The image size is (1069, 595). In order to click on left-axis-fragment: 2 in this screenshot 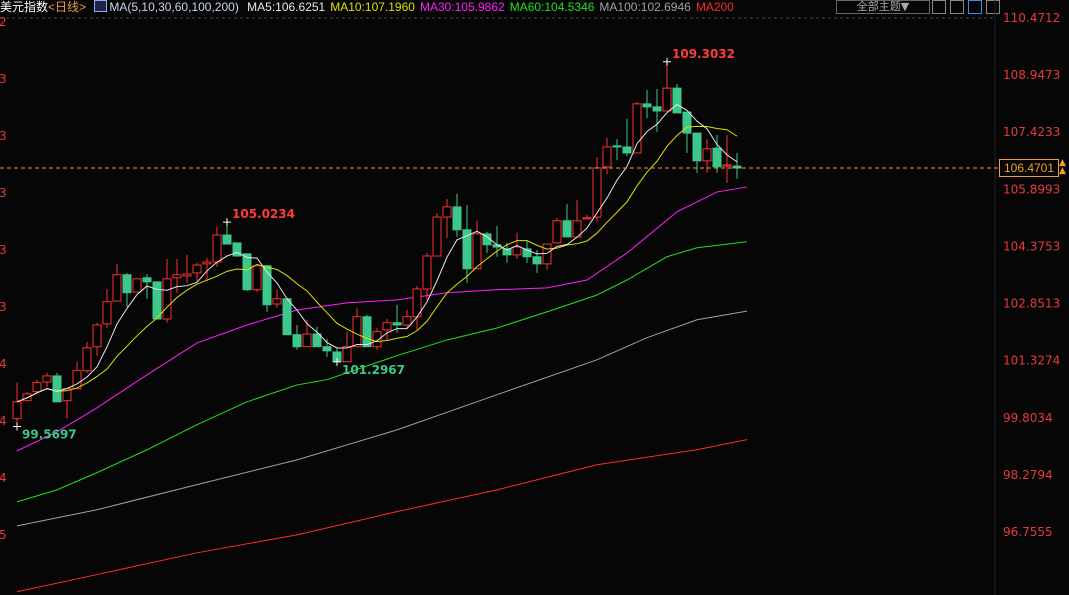, I will do `click(3, 22)`.